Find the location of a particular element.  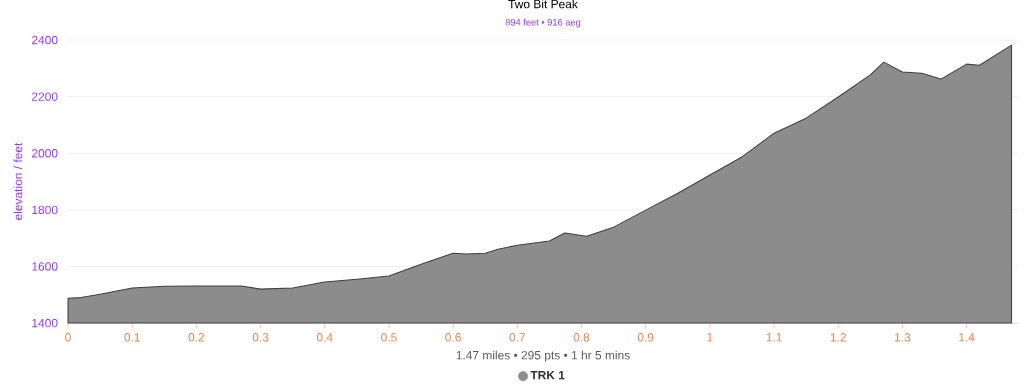

x-tick-label: 0.1 is located at coordinates (132, 337).